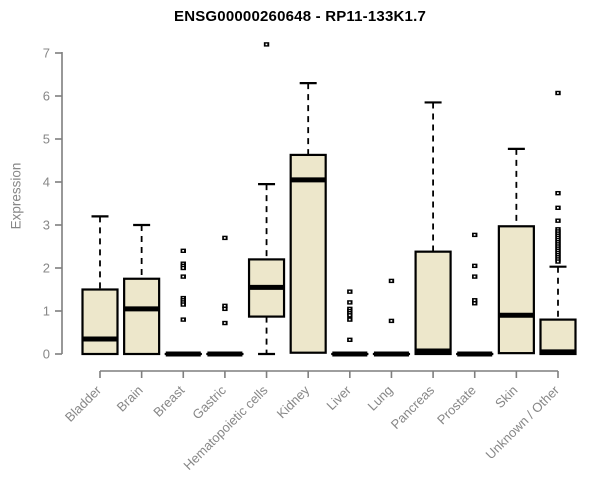 This screenshot has height=500, width=600. What do you see at coordinates (46, 225) in the screenshot?
I see `y-tick-label: 3` at bounding box center [46, 225].